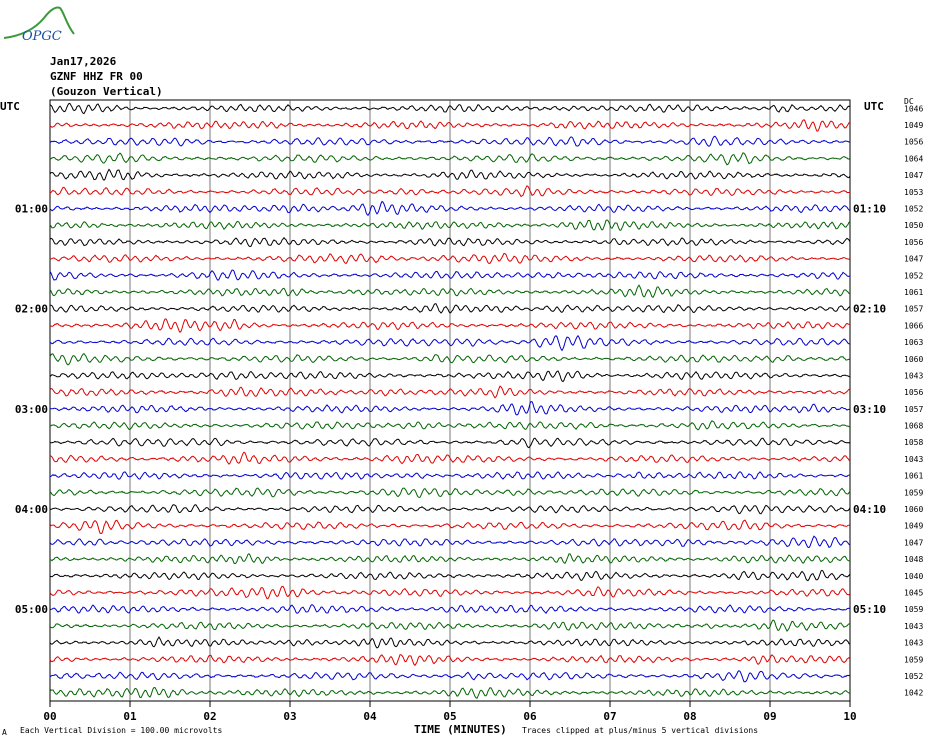  What do you see at coordinates (913, 576) in the screenshot?
I see `dc-offset-label: 1040` at bounding box center [913, 576].